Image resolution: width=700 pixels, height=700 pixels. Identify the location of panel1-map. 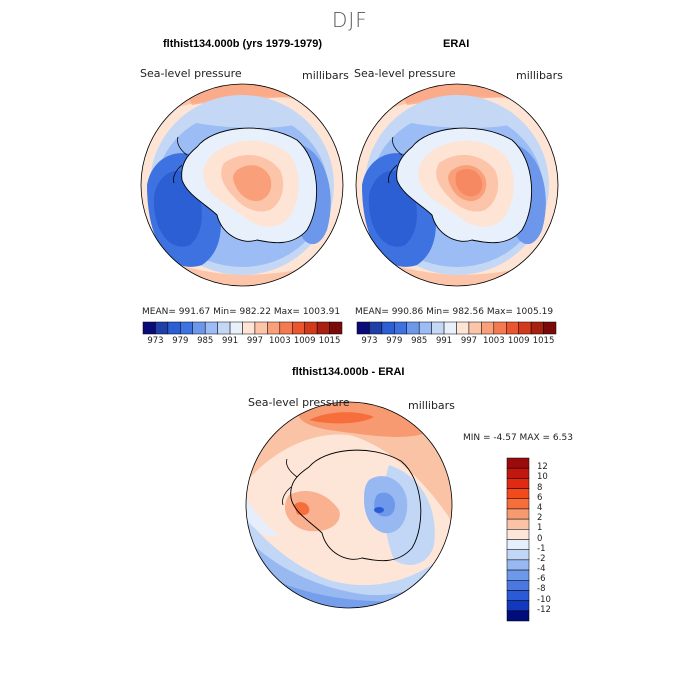
(242, 185).